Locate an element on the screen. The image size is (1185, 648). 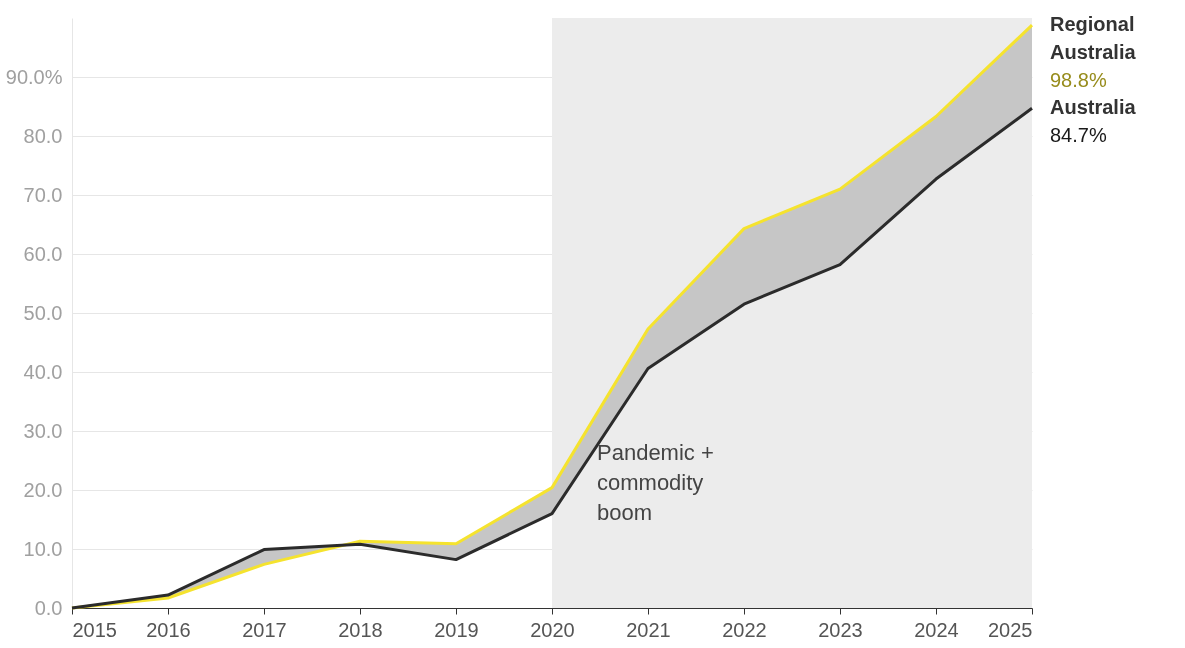
x-tick-label: 2025 is located at coordinates (1010, 629).